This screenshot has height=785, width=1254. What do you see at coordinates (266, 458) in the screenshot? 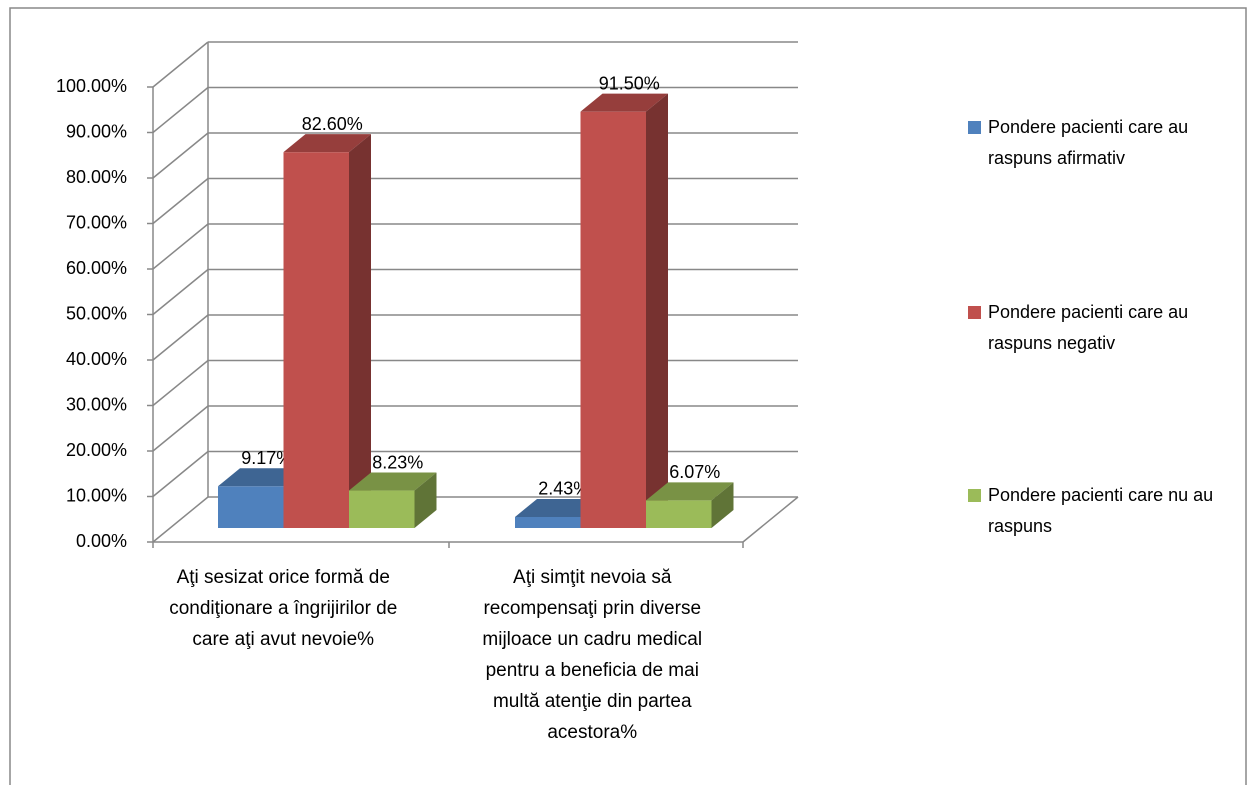
I see `data-label: 9.17%` at bounding box center [266, 458].